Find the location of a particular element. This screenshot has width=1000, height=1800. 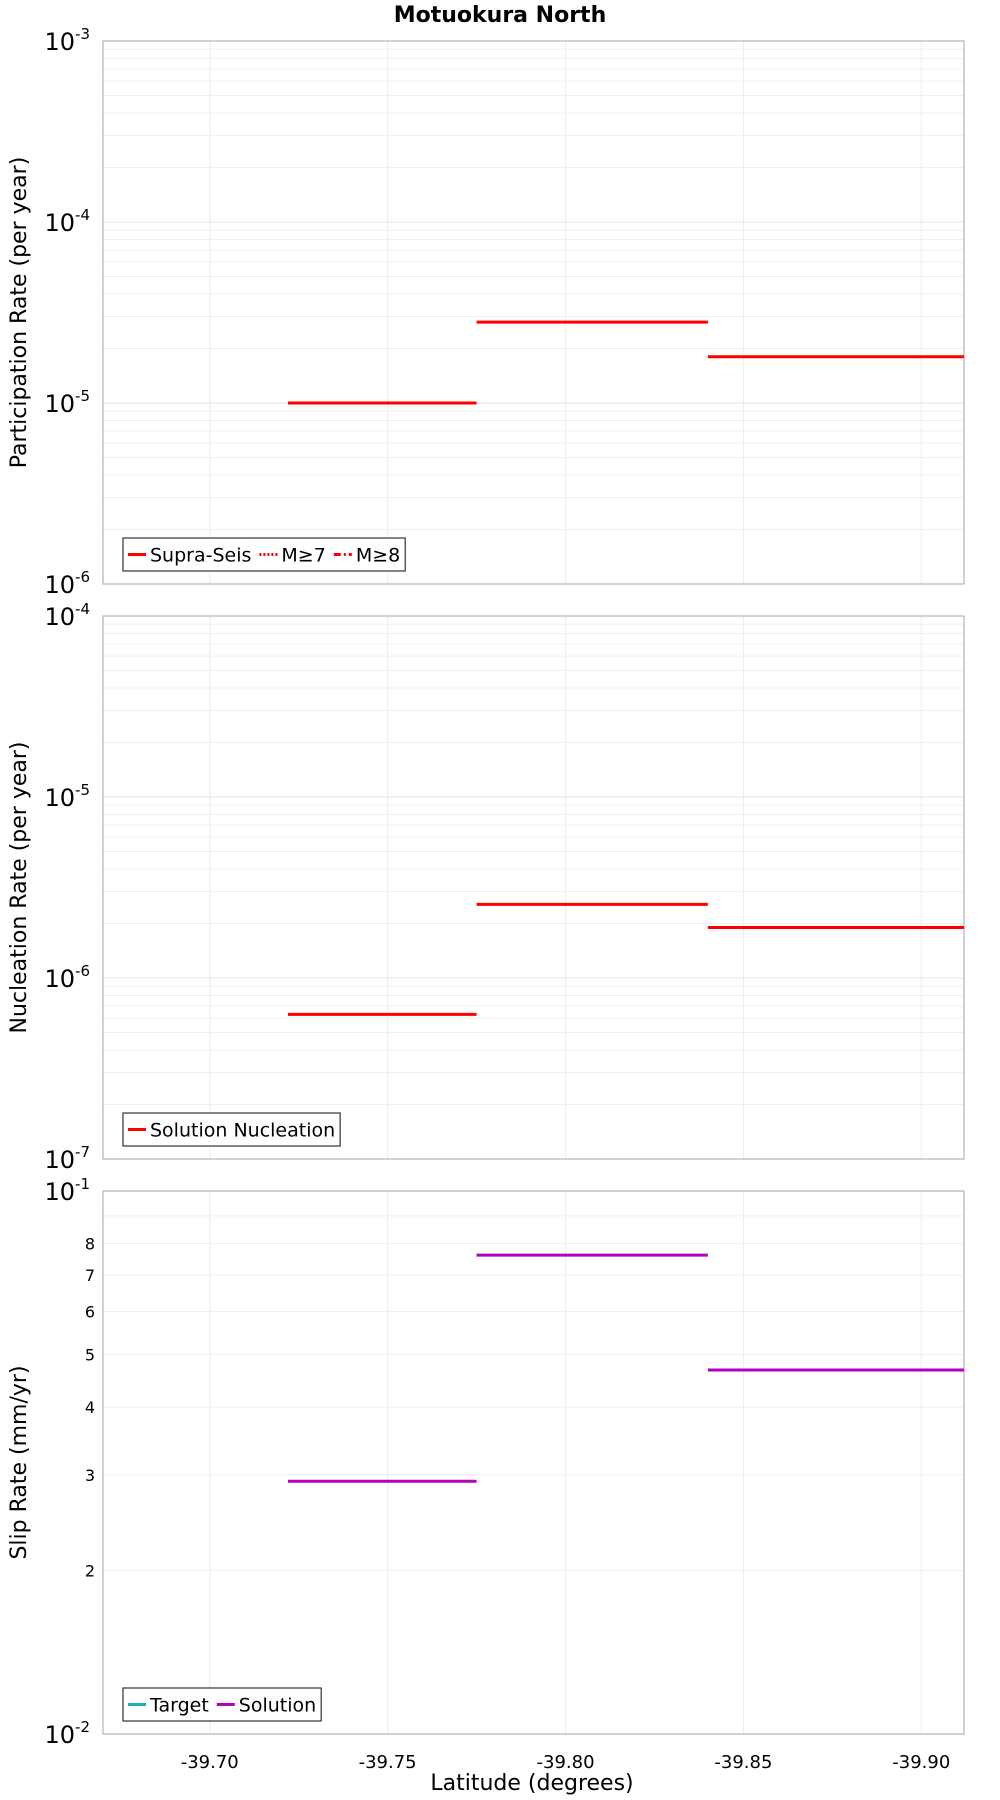

legend-label: M≥7 is located at coordinates (303, 556).